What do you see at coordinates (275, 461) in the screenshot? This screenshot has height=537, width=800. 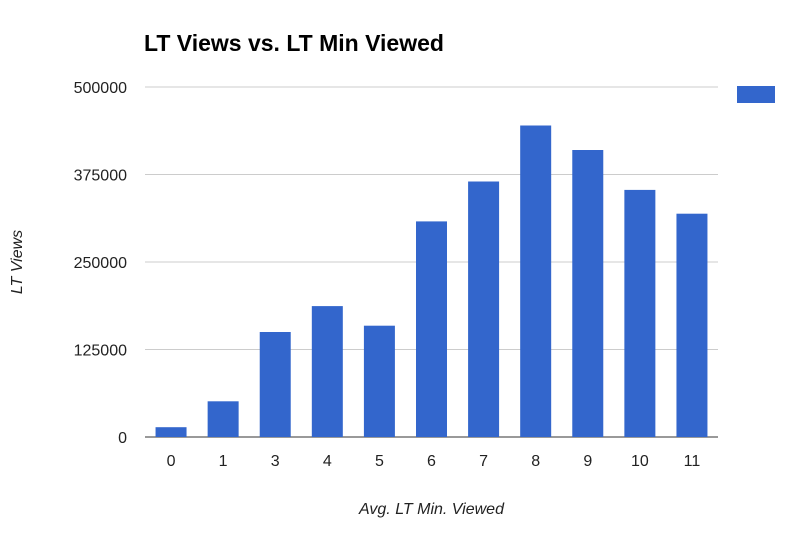 I see `x-tick-label: 3` at bounding box center [275, 461].